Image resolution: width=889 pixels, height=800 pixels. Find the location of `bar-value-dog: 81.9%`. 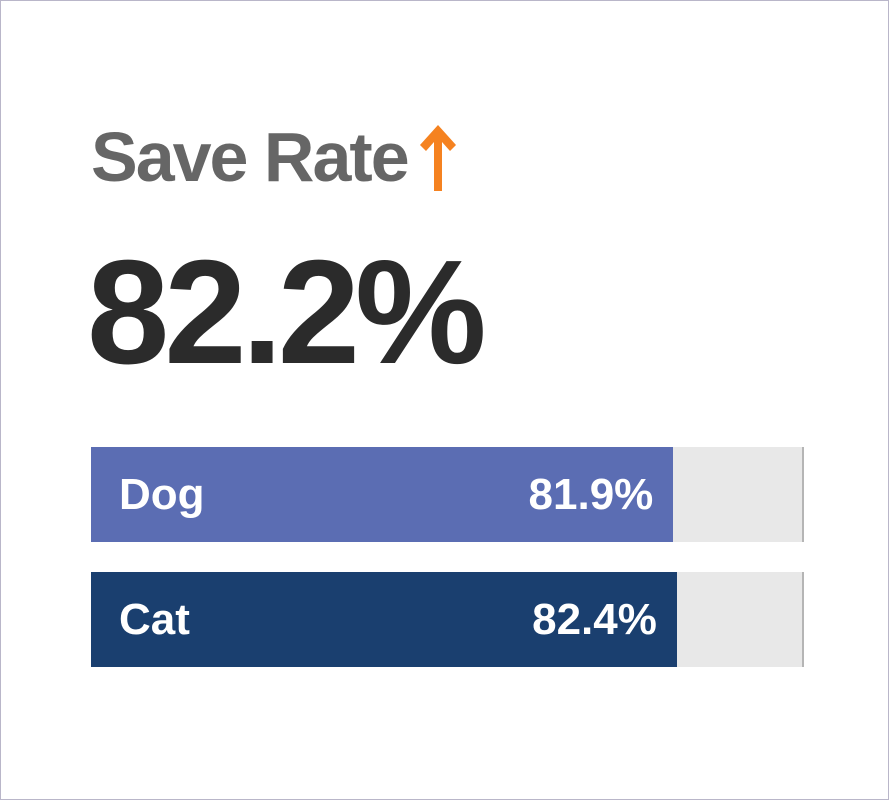

bar-value-dog: 81.9% is located at coordinates (591, 494).